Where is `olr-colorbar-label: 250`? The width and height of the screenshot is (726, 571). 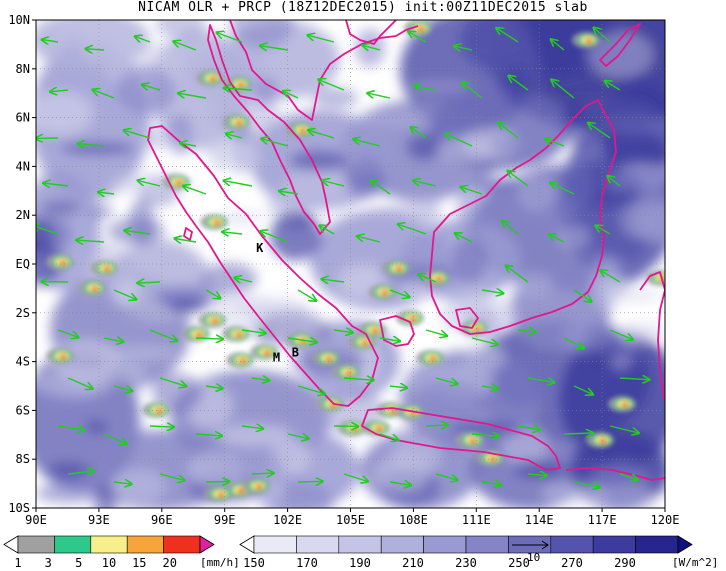
olr-colorbar-label: 250 is located at coordinates (519, 563).